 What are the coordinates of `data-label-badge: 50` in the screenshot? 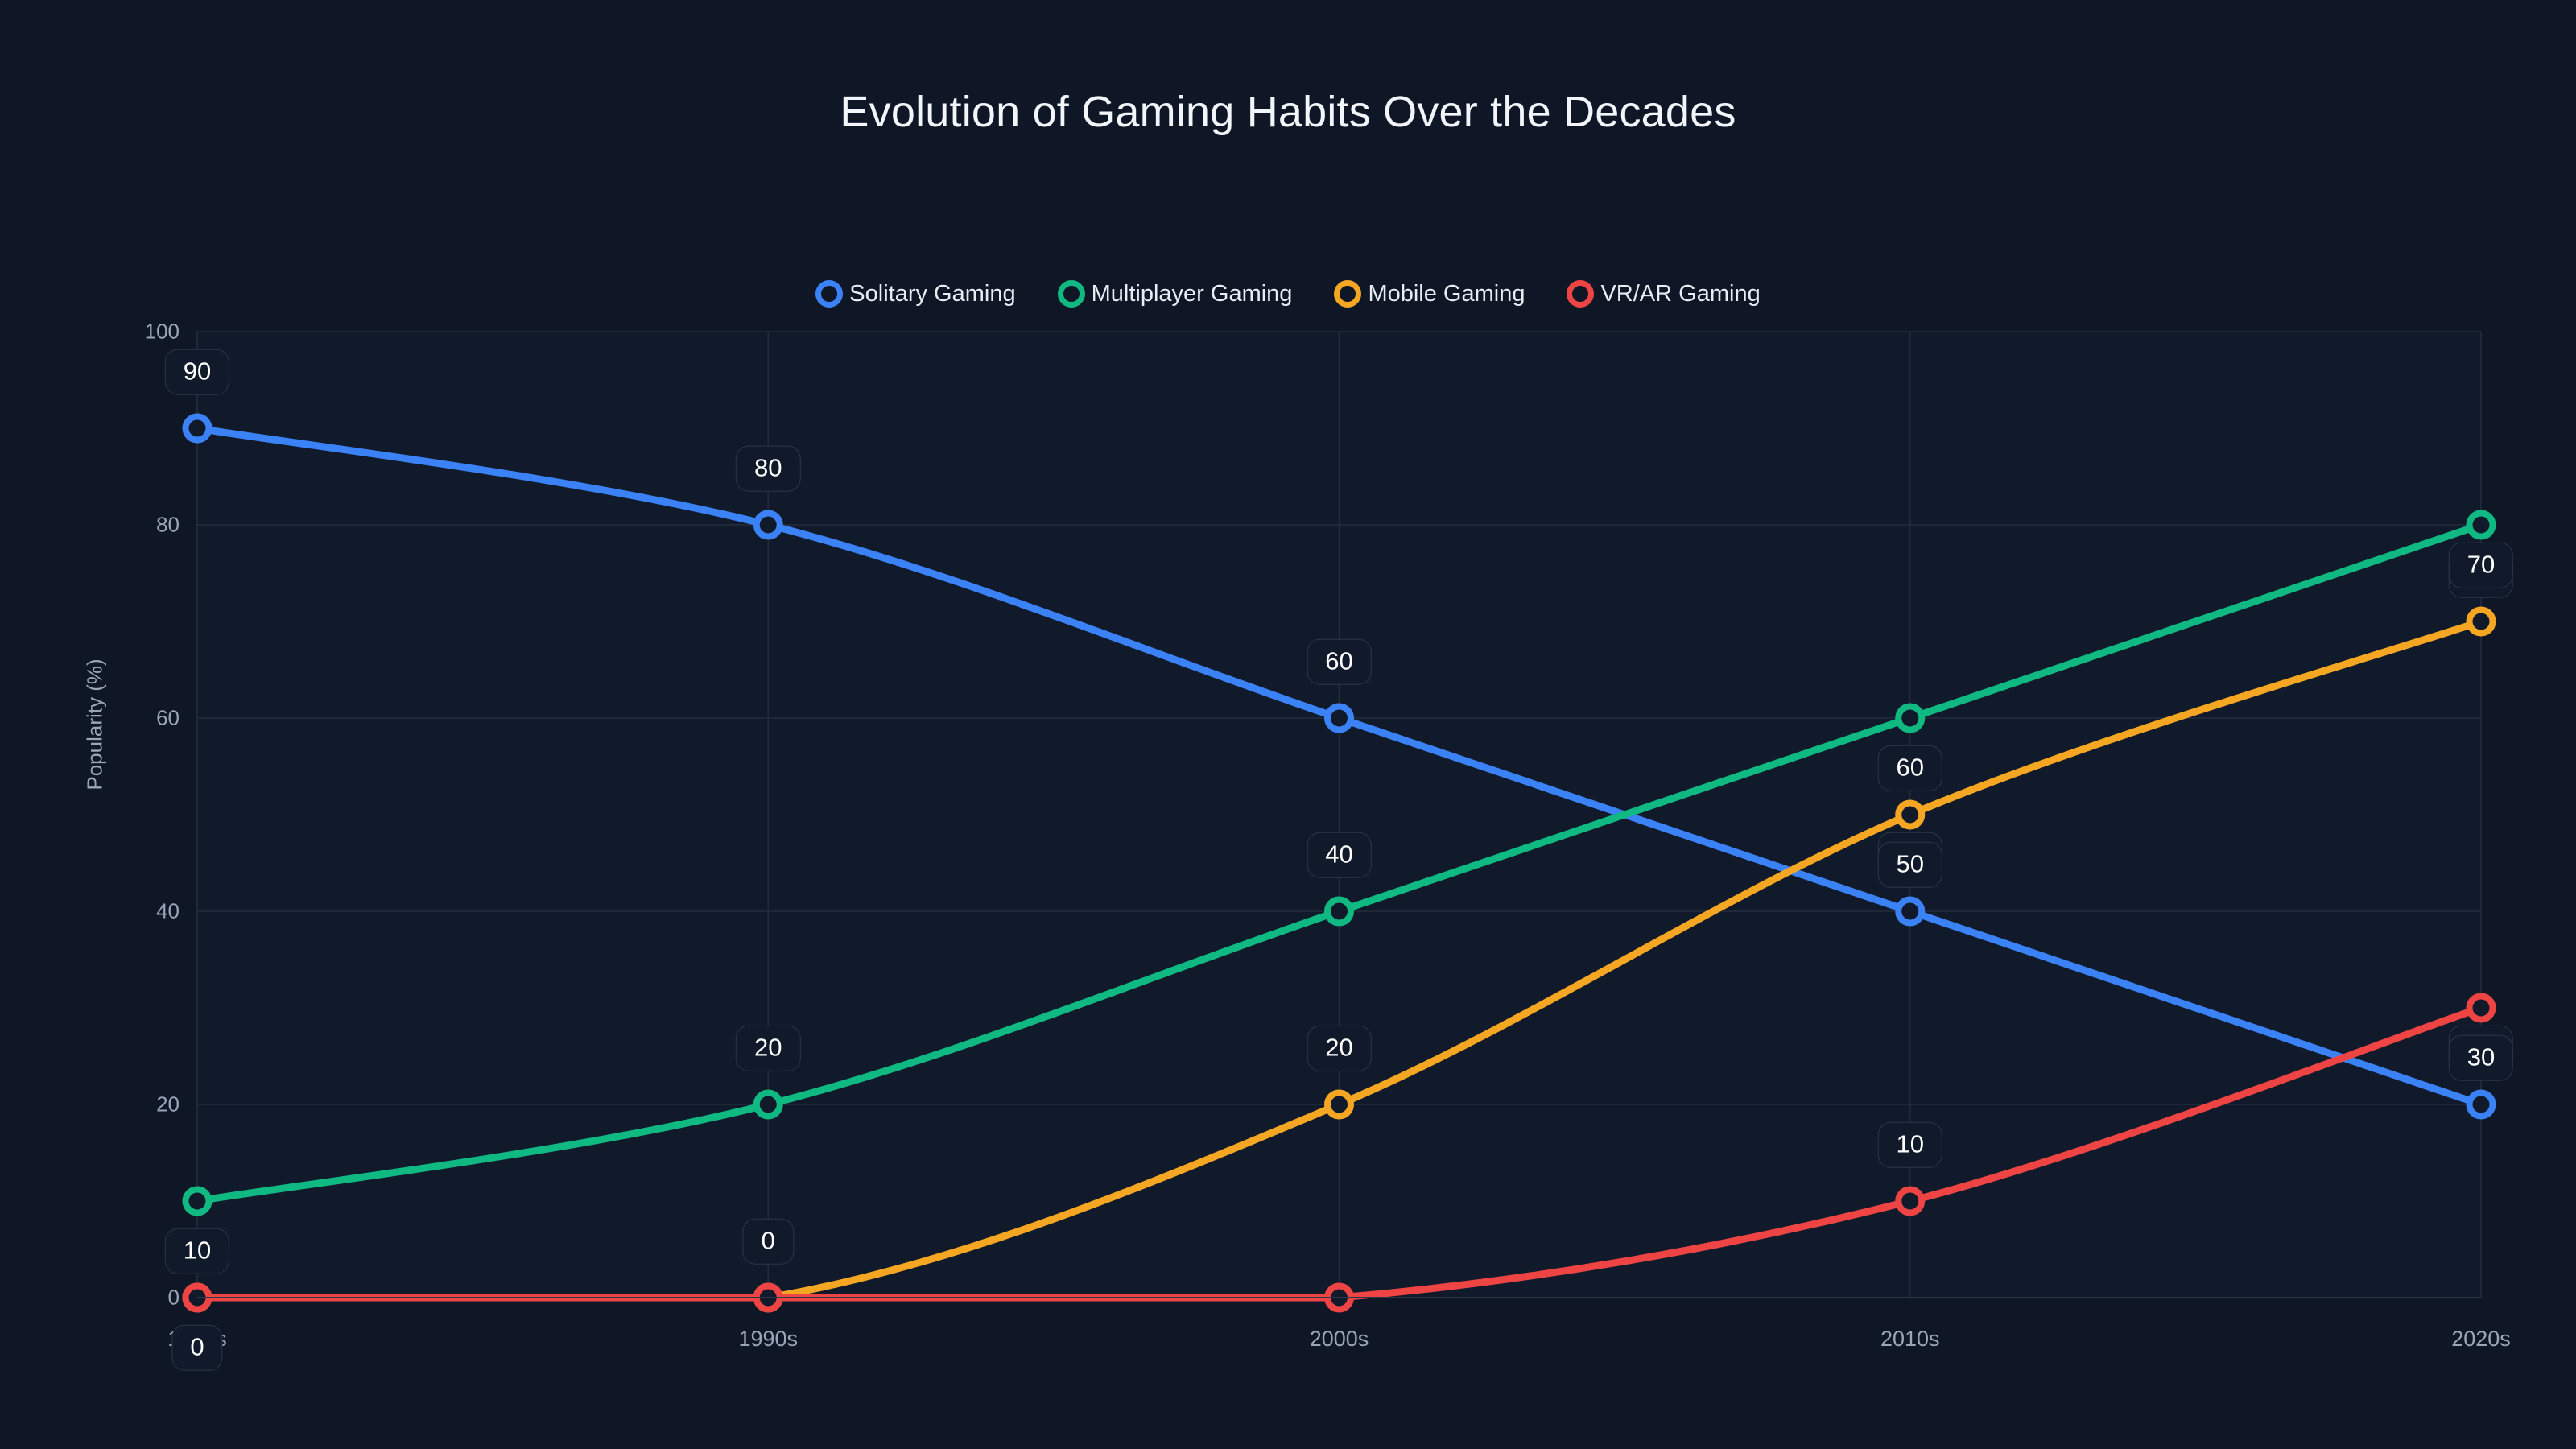 It's located at (1909, 864).